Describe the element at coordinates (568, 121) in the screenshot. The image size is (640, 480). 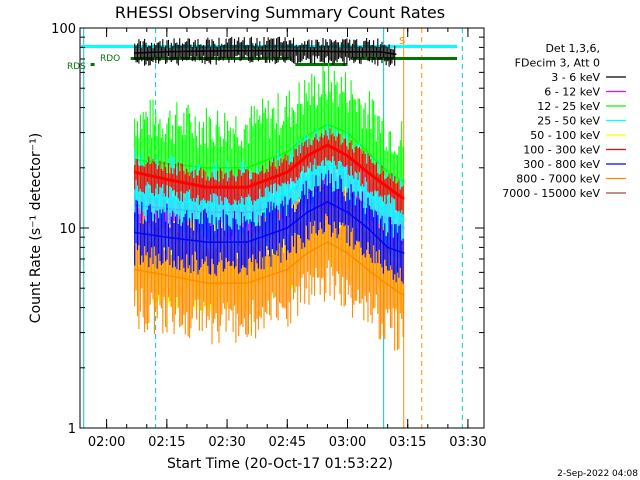
I see `legend-entry-label: 25 - 50 keV` at that location.